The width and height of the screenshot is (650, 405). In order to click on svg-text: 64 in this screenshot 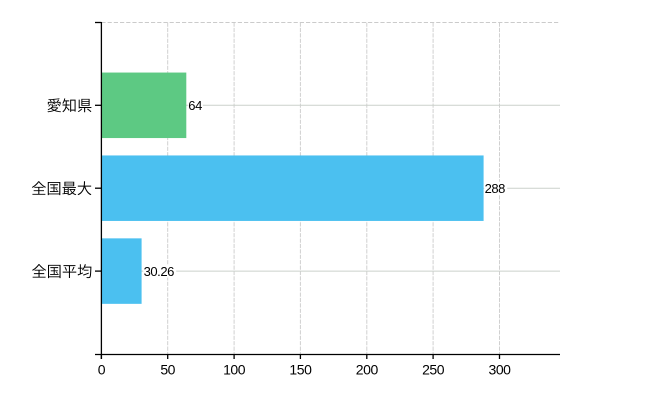, I will do `click(195, 105)`.